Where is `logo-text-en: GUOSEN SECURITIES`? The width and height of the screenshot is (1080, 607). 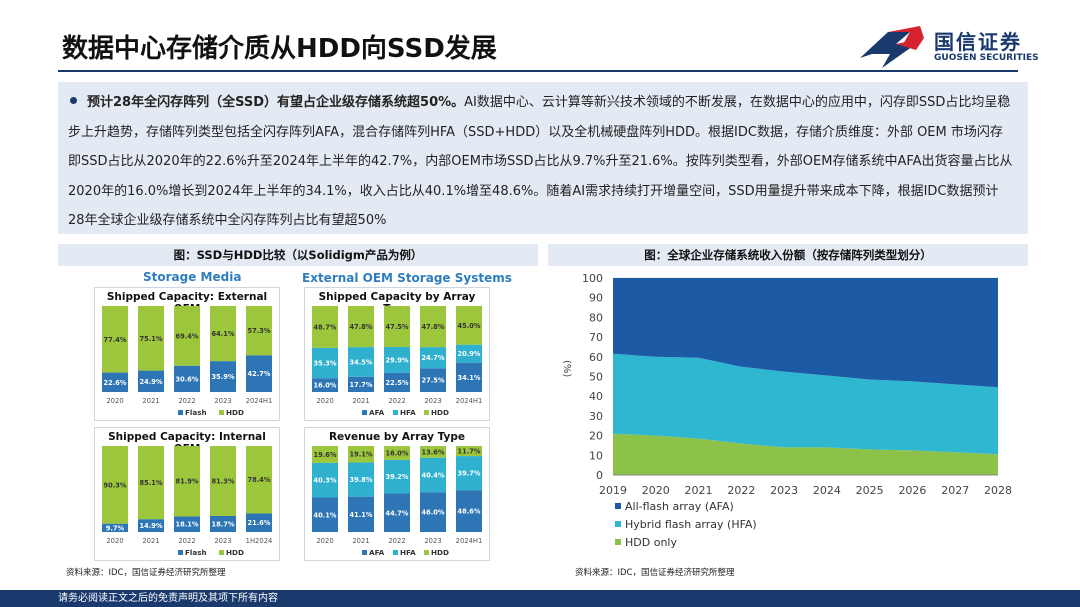 logo-text-en: GUOSEN SECURITIES is located at coordinates (986, 58).